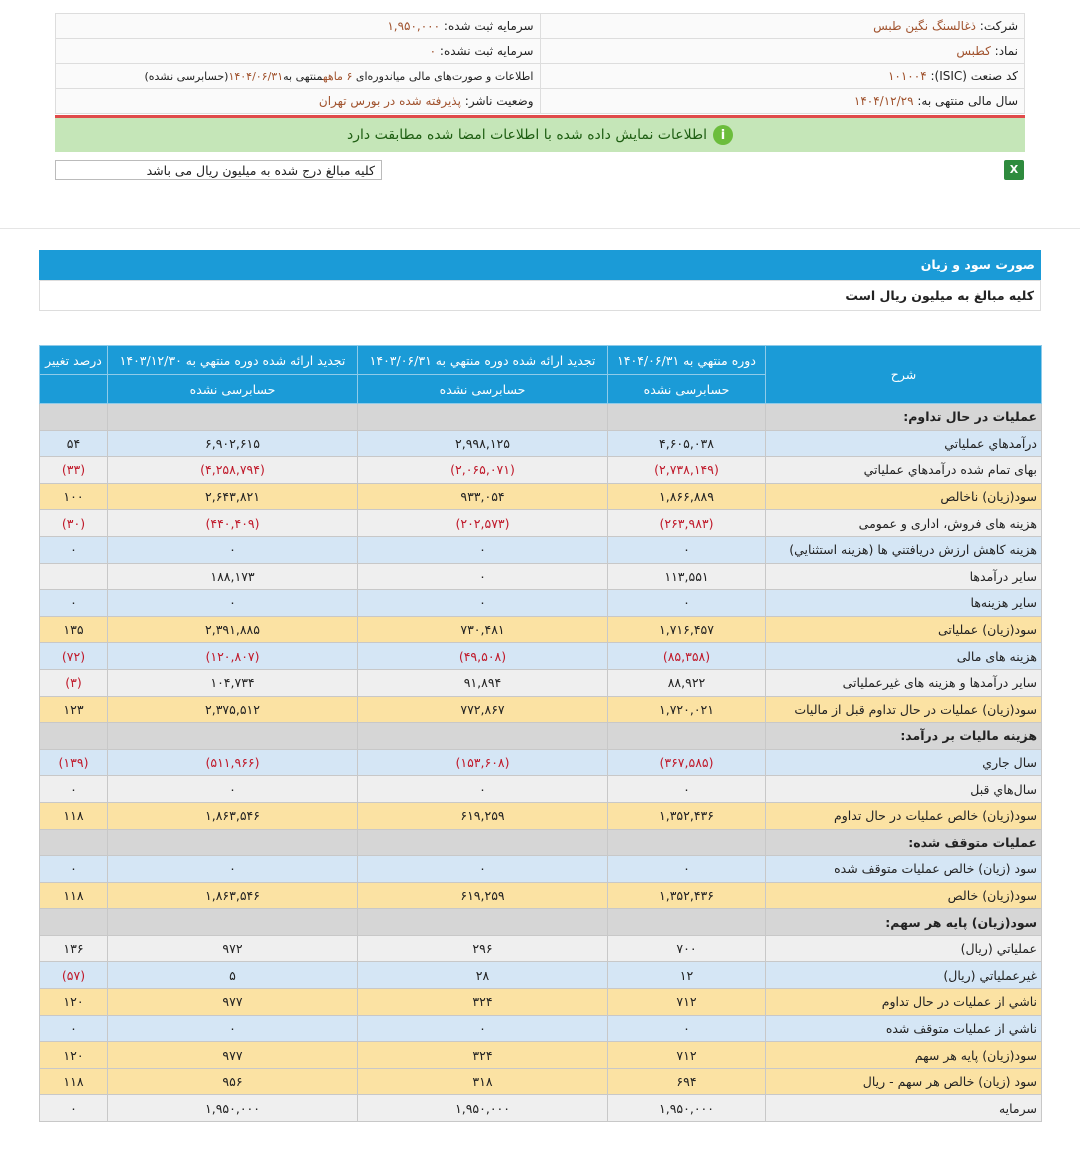  Describe the element at coordinates (232, 948) in the screenshot. I see `value-prior-year: ۹۷۲` at that location.